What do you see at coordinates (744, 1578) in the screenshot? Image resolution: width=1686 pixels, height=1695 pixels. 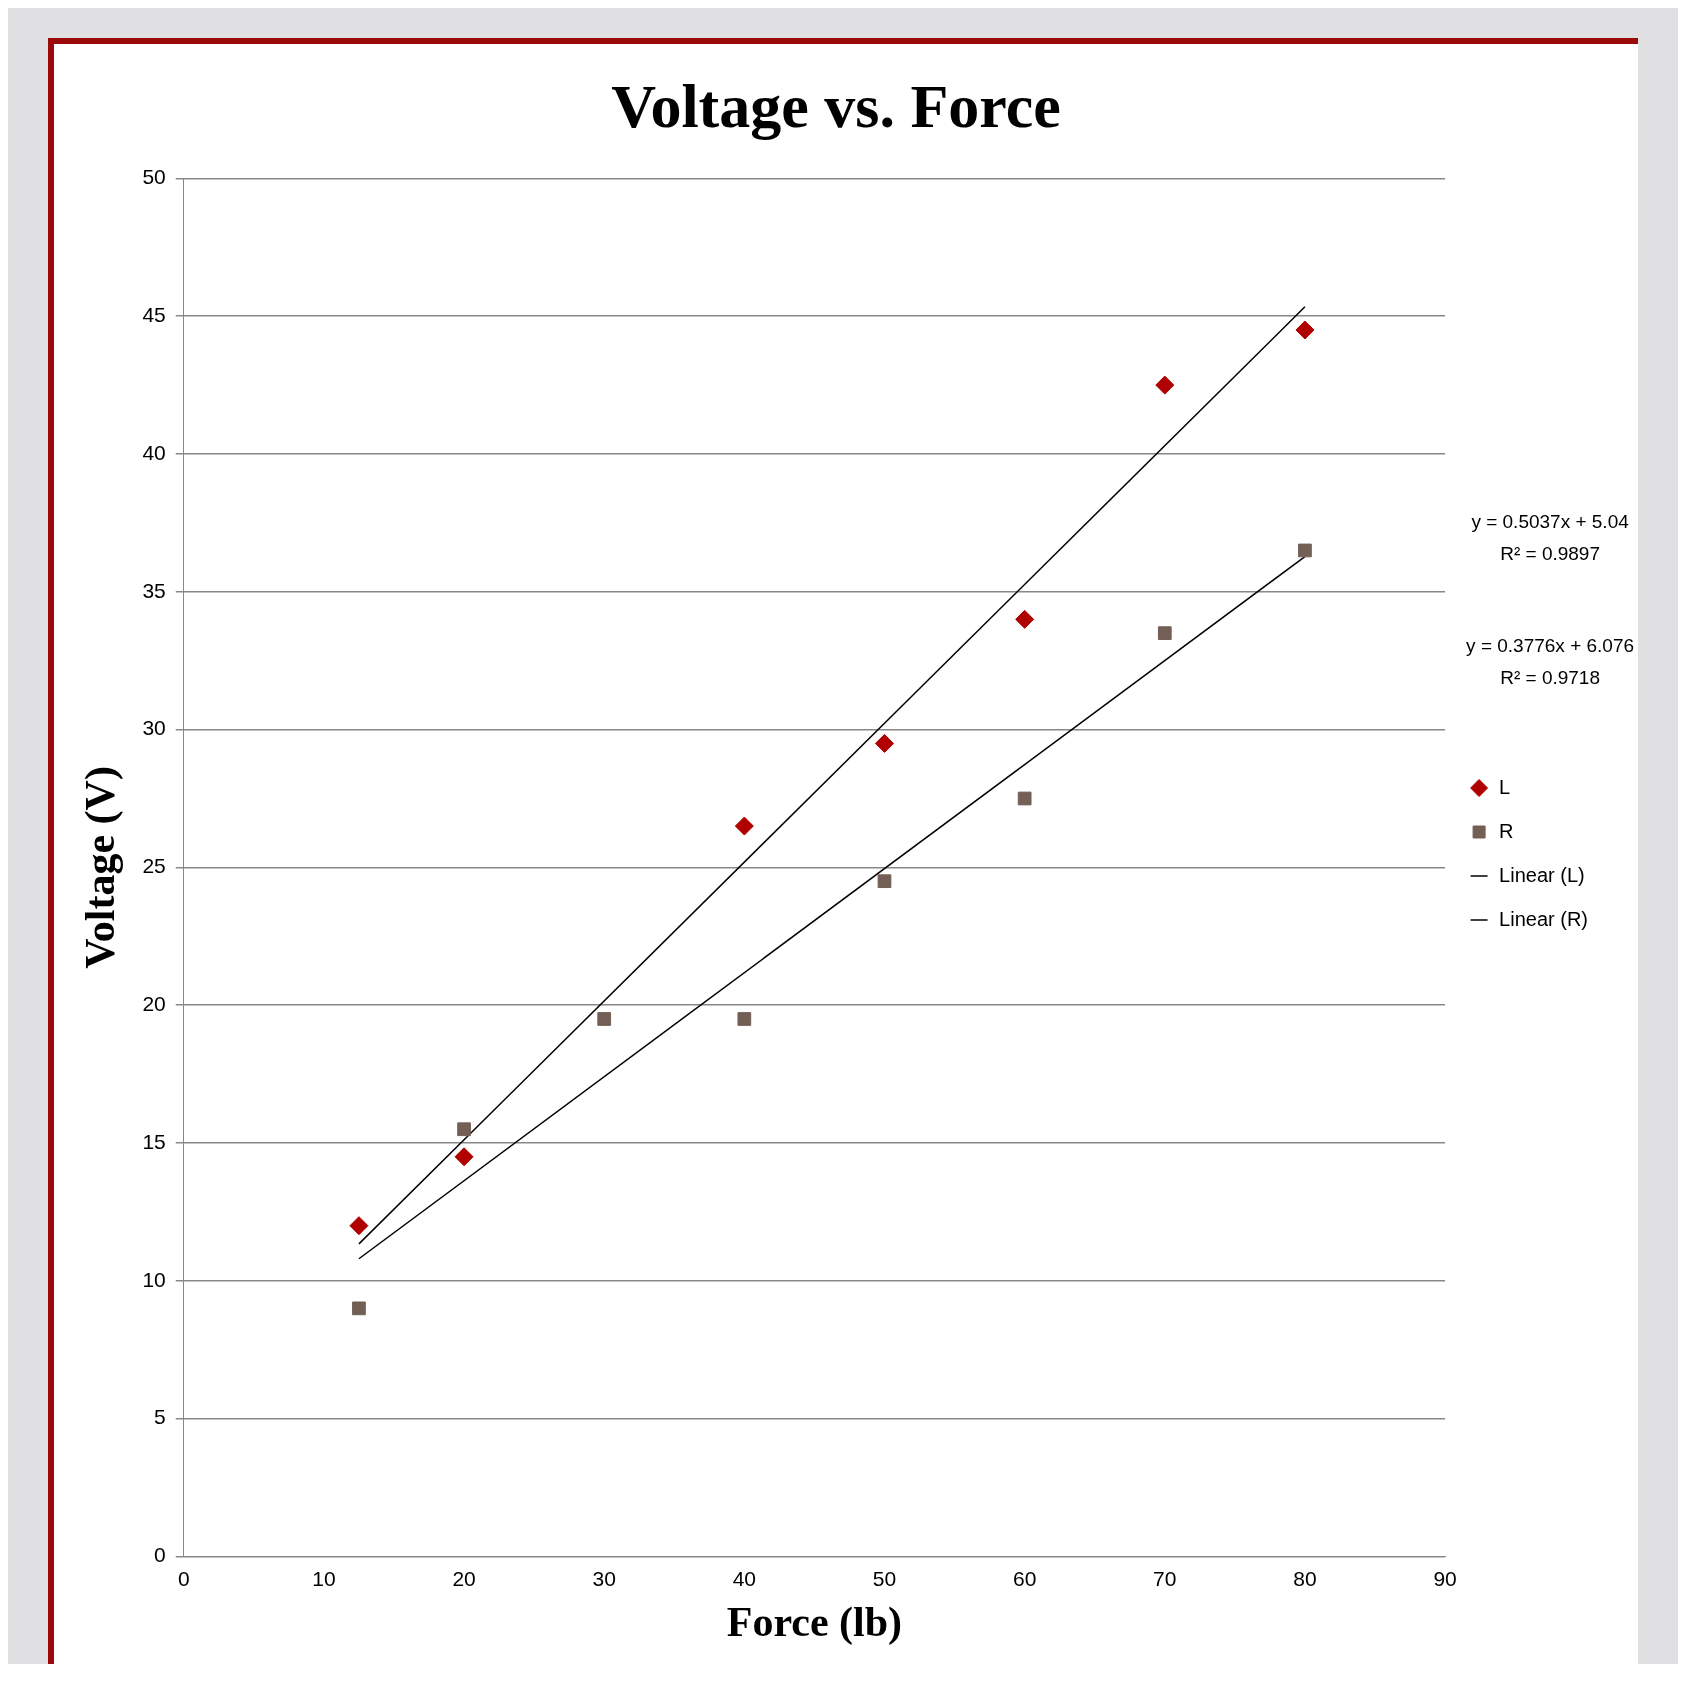 I see `x-tick-label: 40` at bounding box center [744, 1578].